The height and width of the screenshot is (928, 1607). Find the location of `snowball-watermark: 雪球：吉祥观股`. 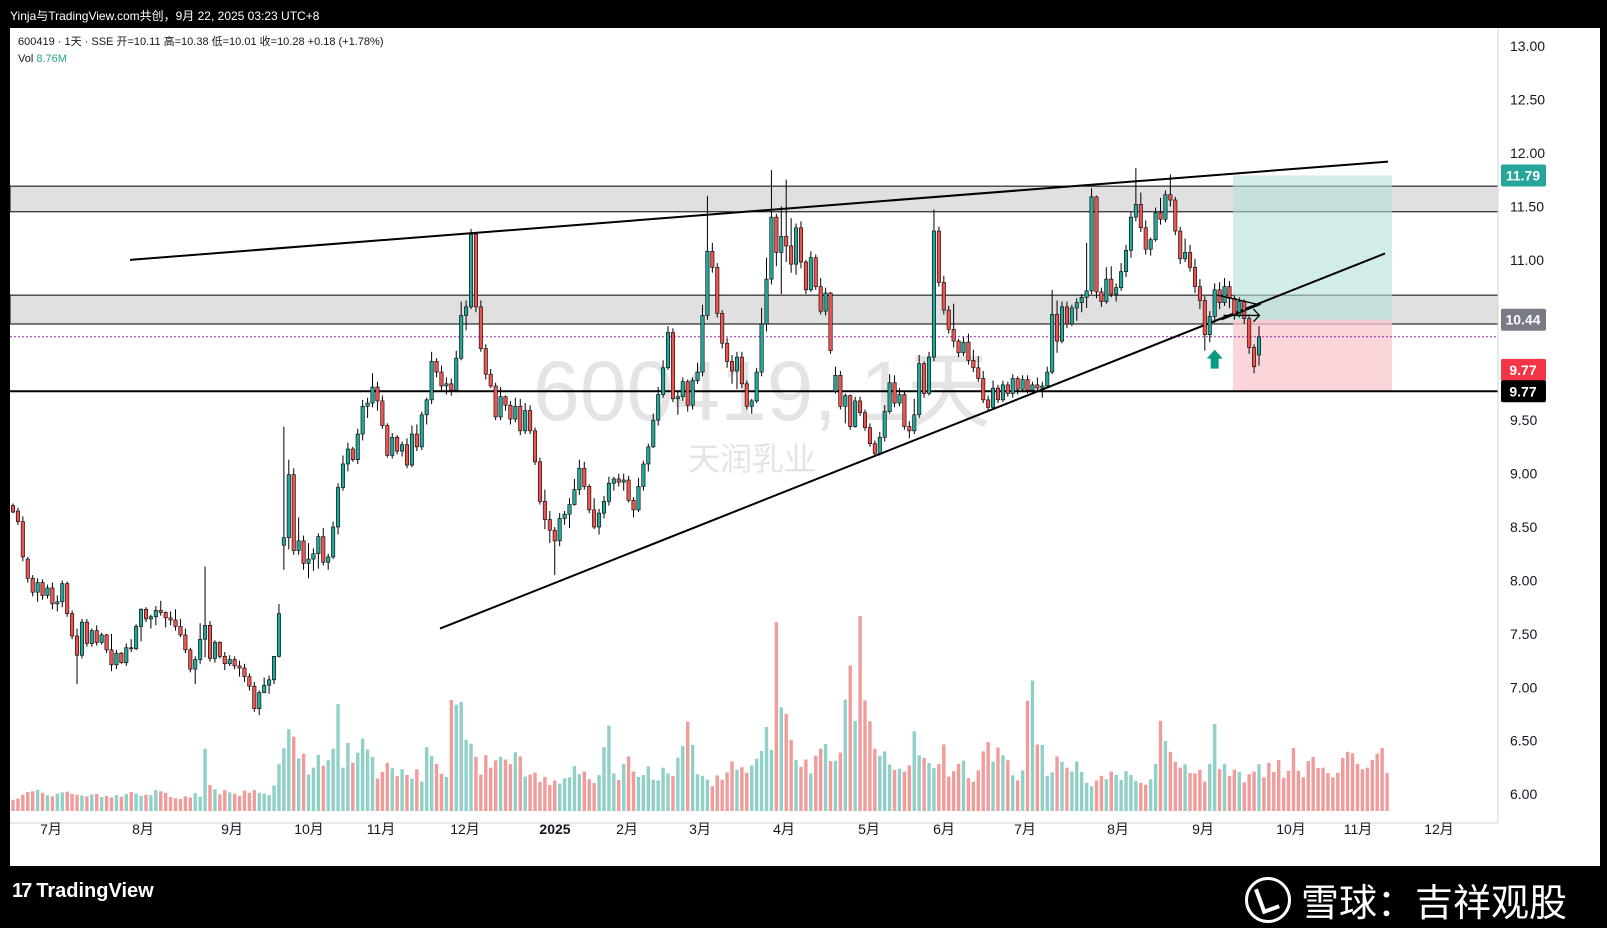

snowball-watermark: 雪球：吉祥观股 is located at coordinates (1405, 899).